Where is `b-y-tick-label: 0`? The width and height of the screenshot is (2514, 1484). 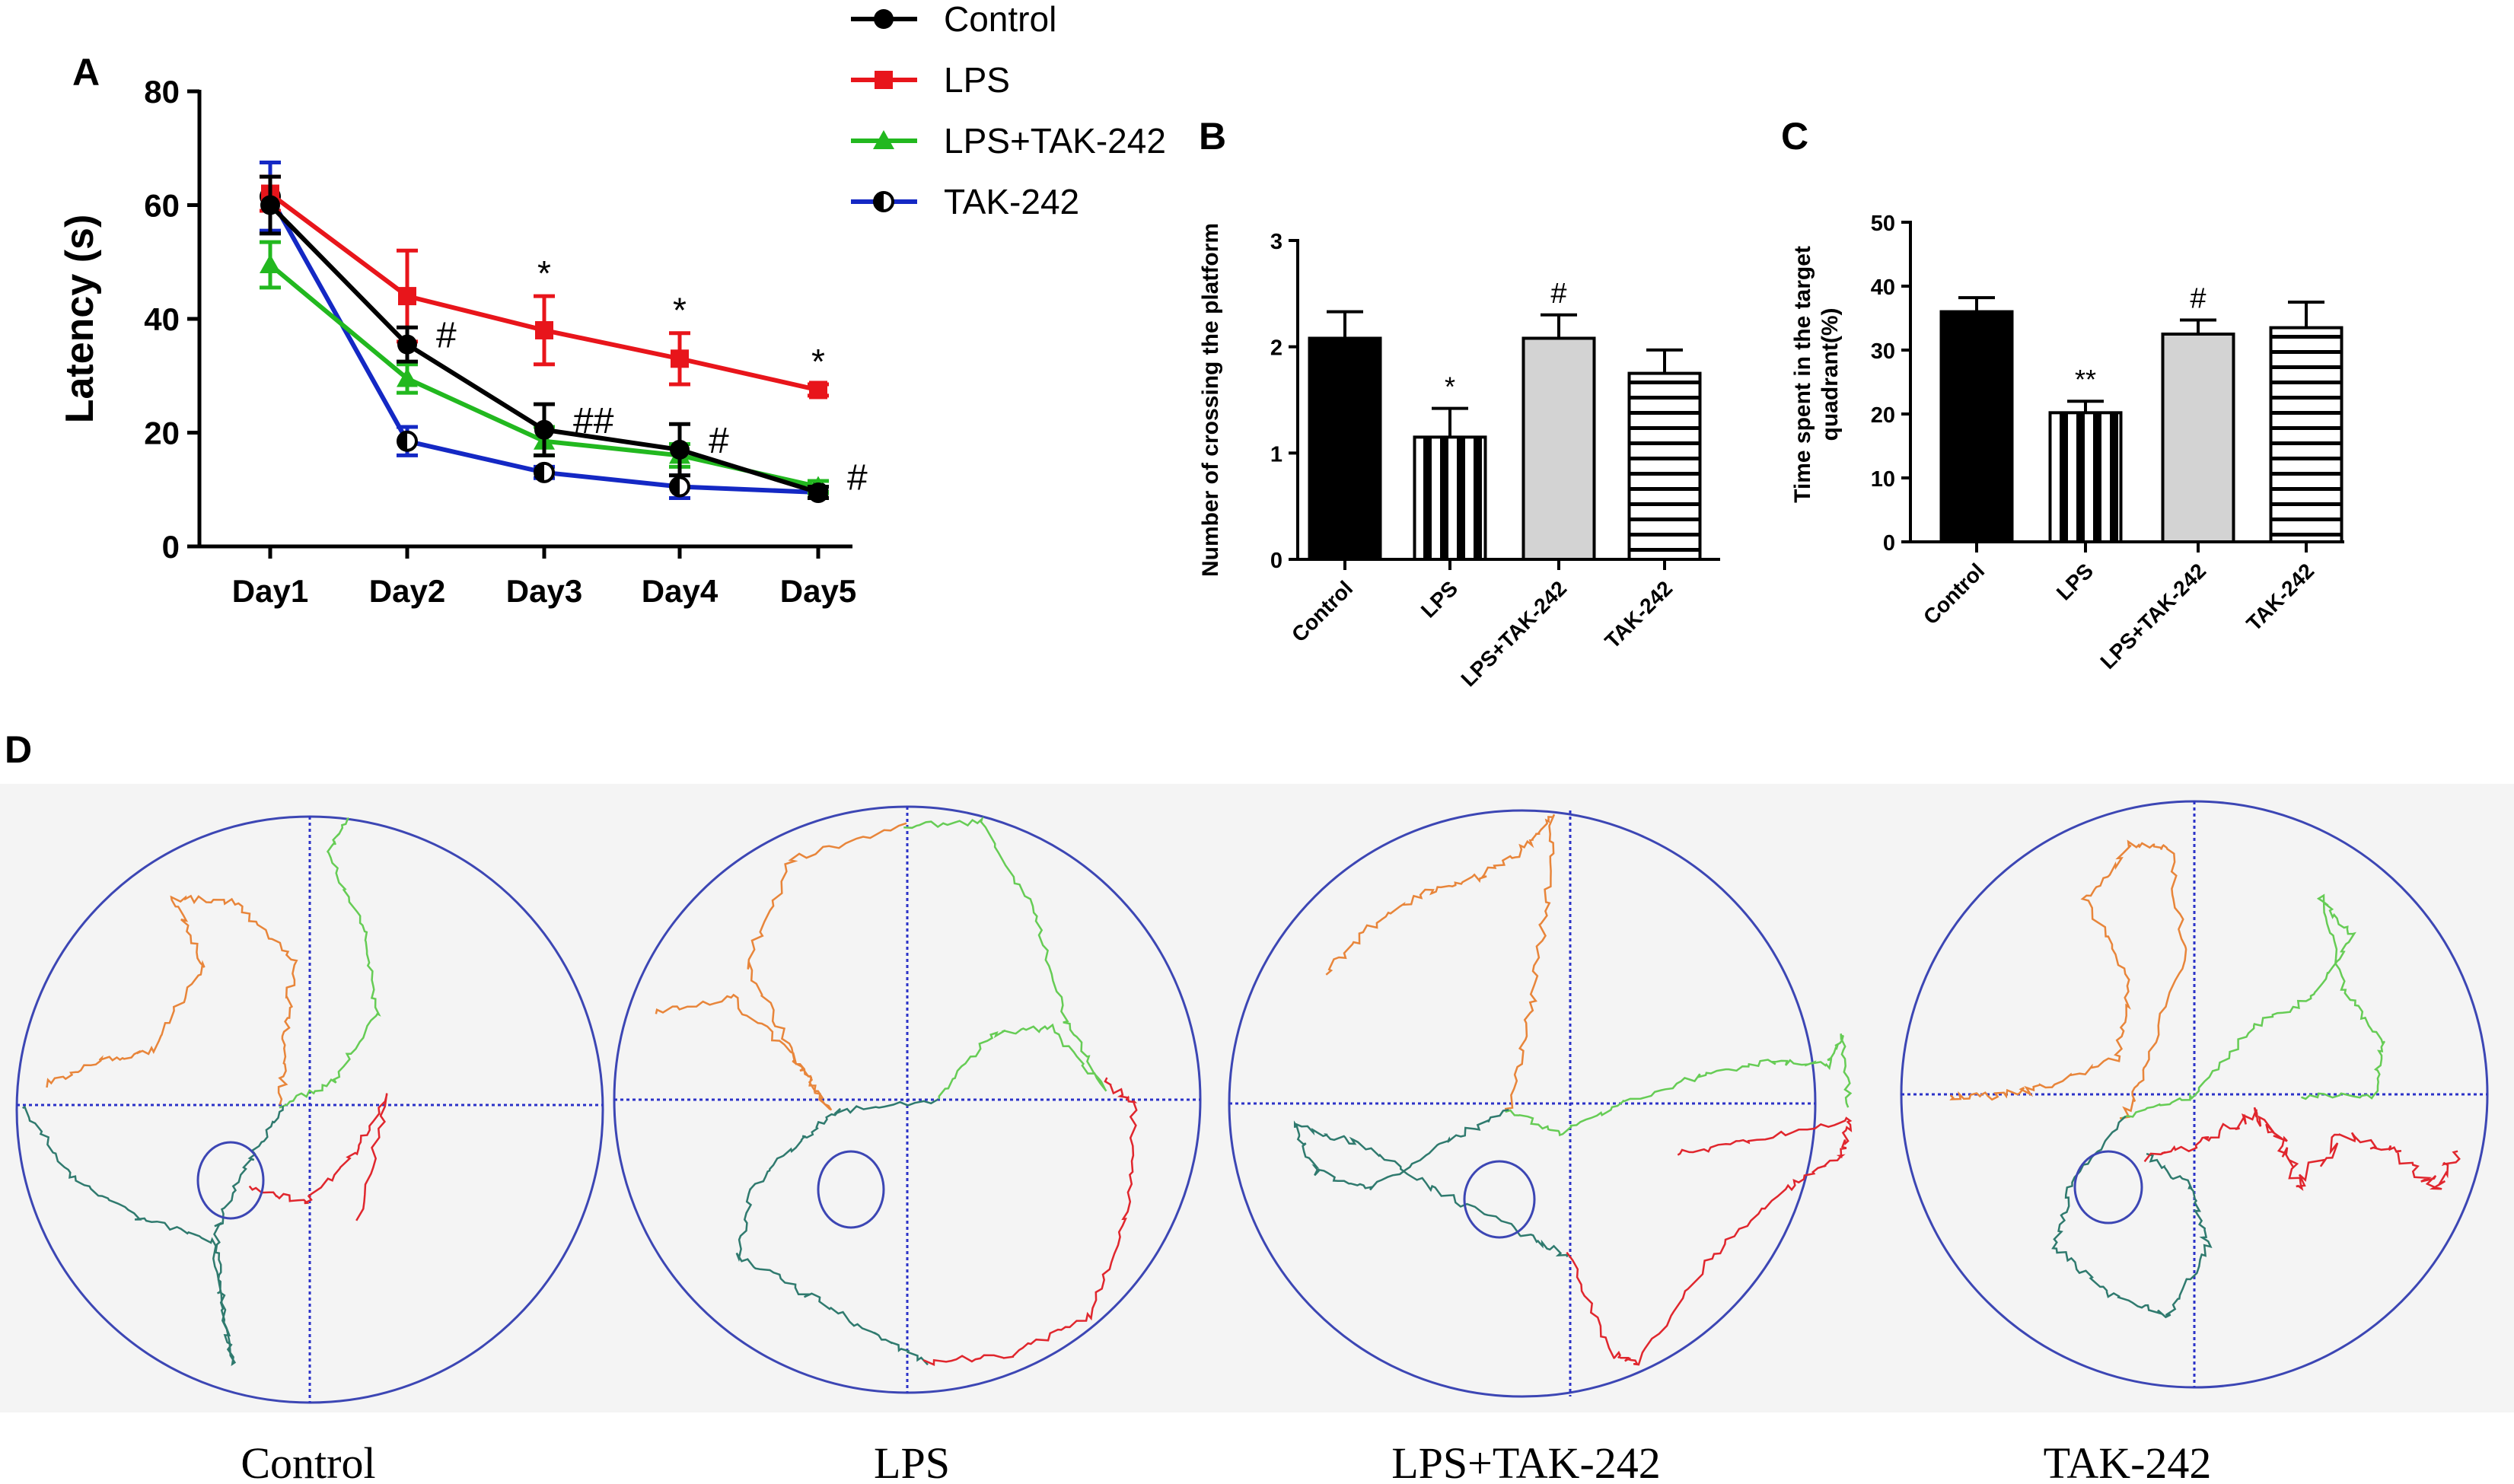
b-y-tick-label: 0 is located at coordinates (1276, 561).